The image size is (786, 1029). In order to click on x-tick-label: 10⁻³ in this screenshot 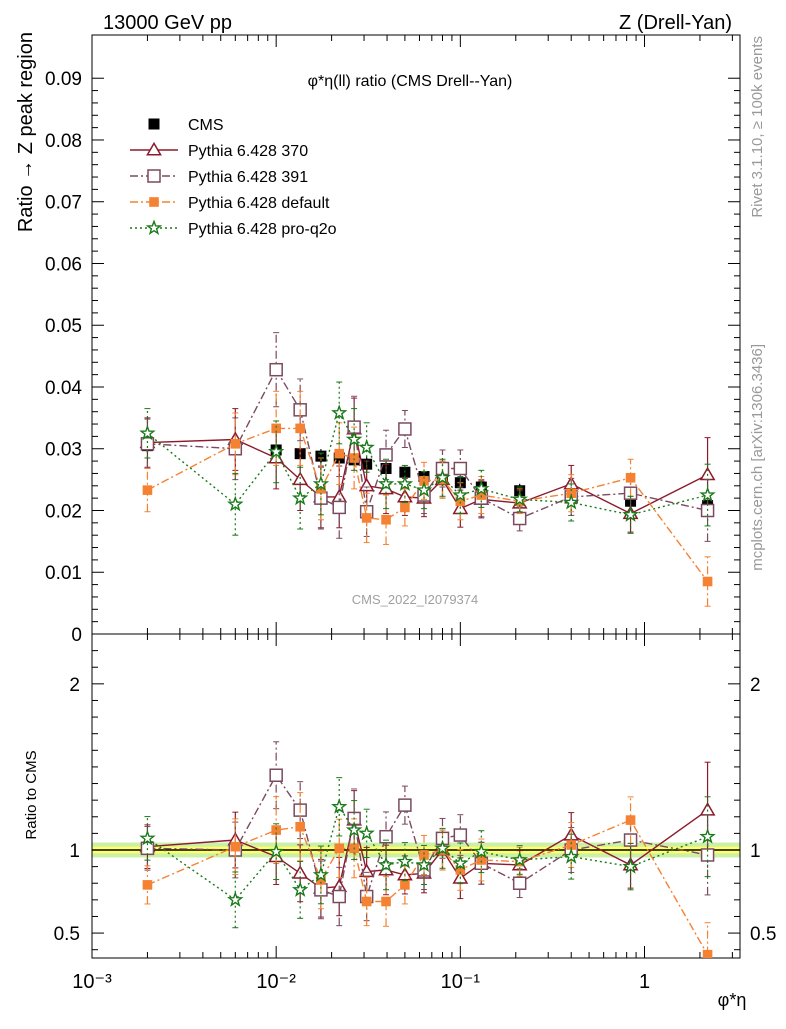, I will do `click(92, 982)`.